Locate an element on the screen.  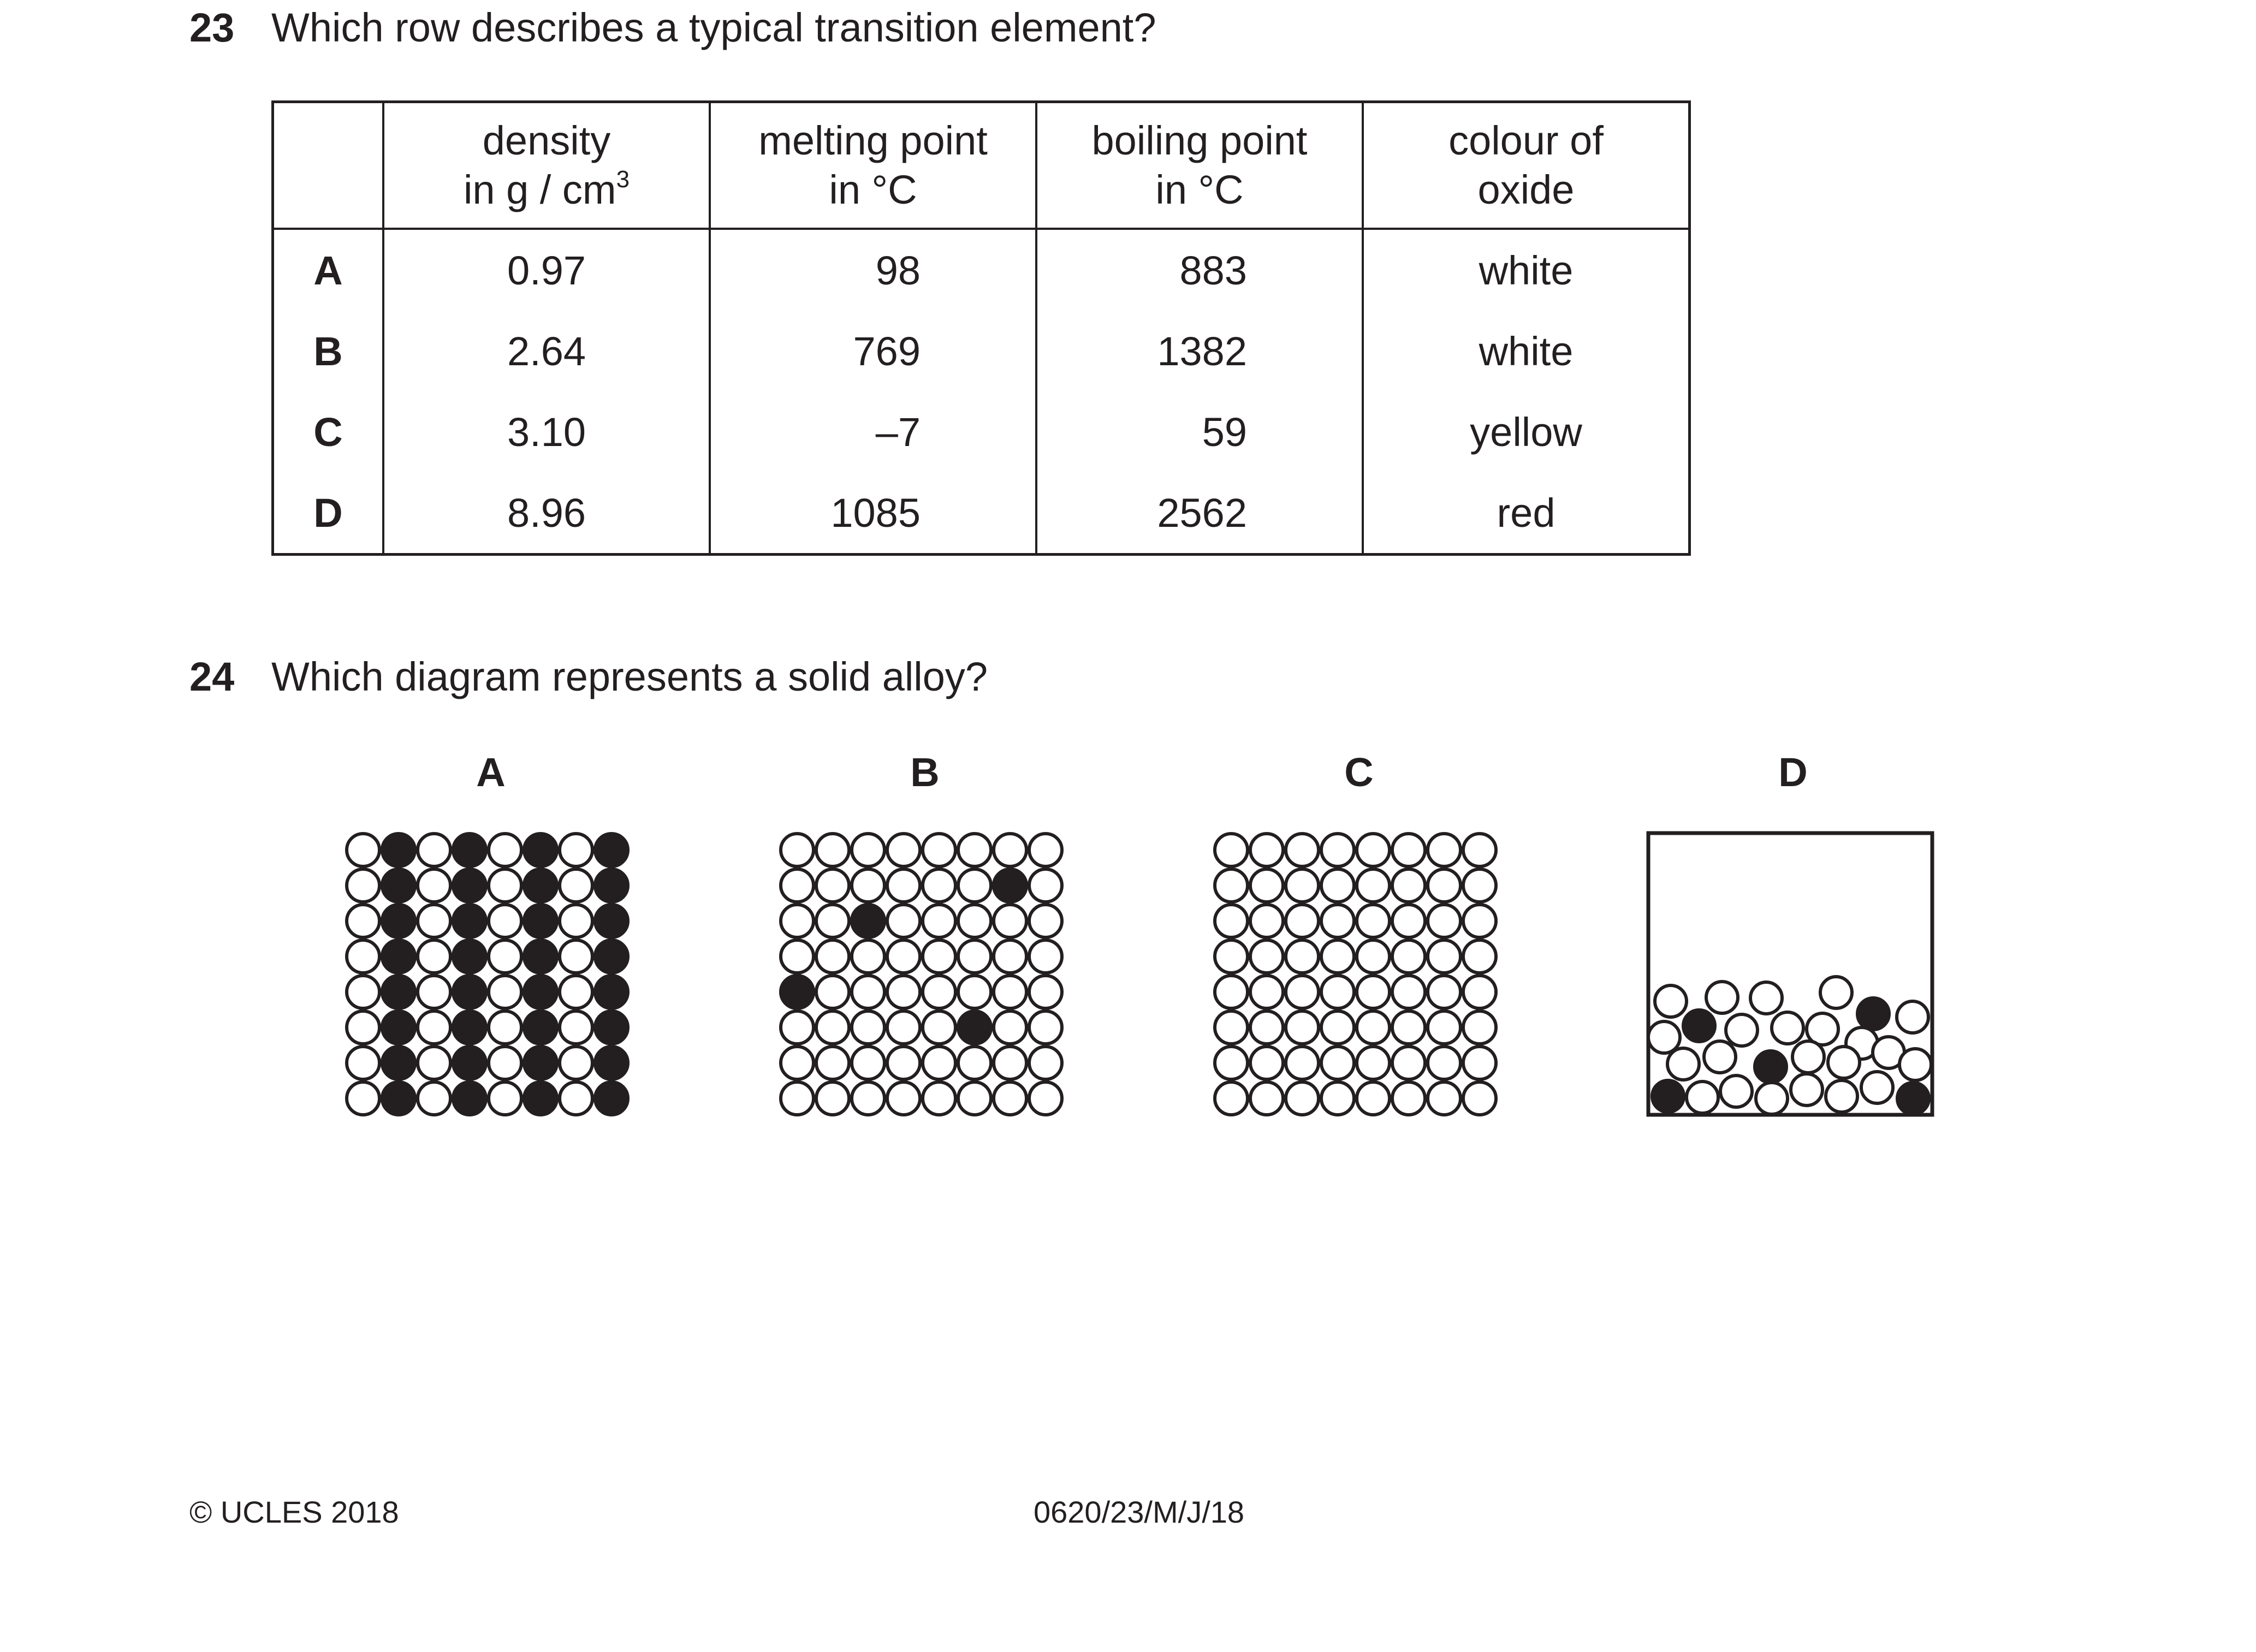
boiling-point-cell: 59 is located at coordinates (1199, 431).